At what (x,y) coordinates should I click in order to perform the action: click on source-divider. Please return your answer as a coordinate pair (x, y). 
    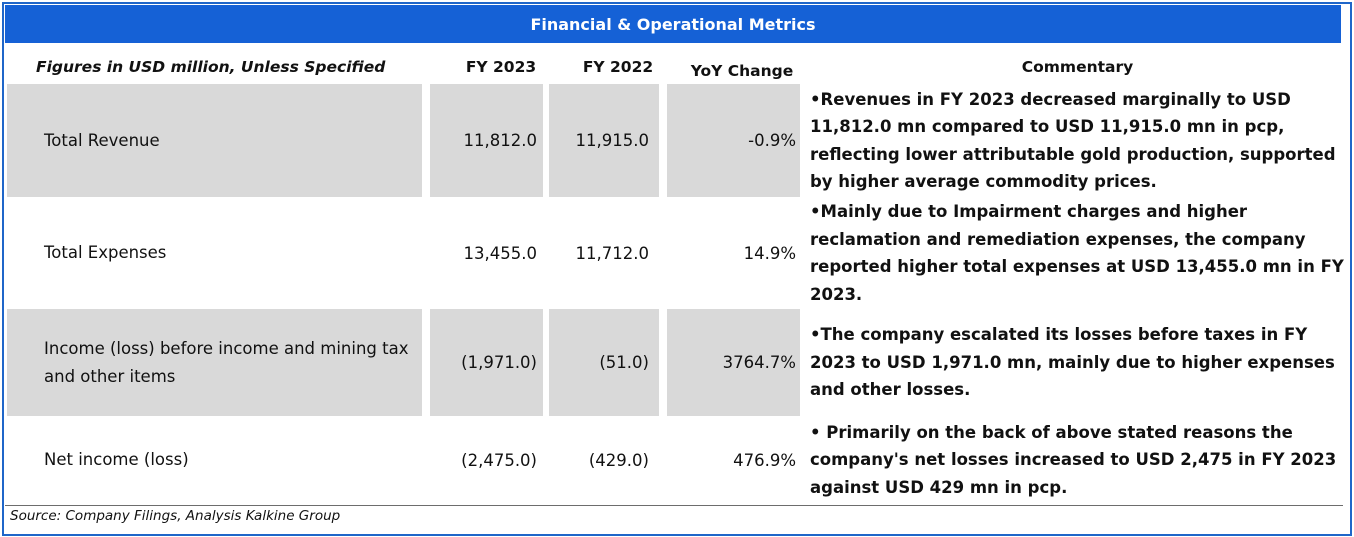
    Looking at the image, I should click on (674, 505).